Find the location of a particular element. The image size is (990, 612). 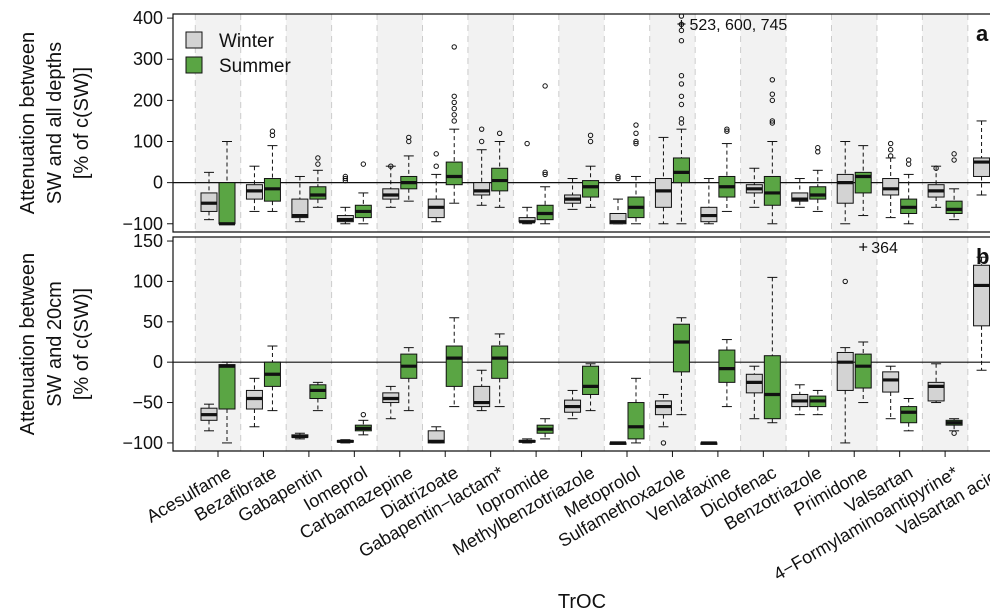

y-tick-label: −100 is located at coordinates (142, 224).